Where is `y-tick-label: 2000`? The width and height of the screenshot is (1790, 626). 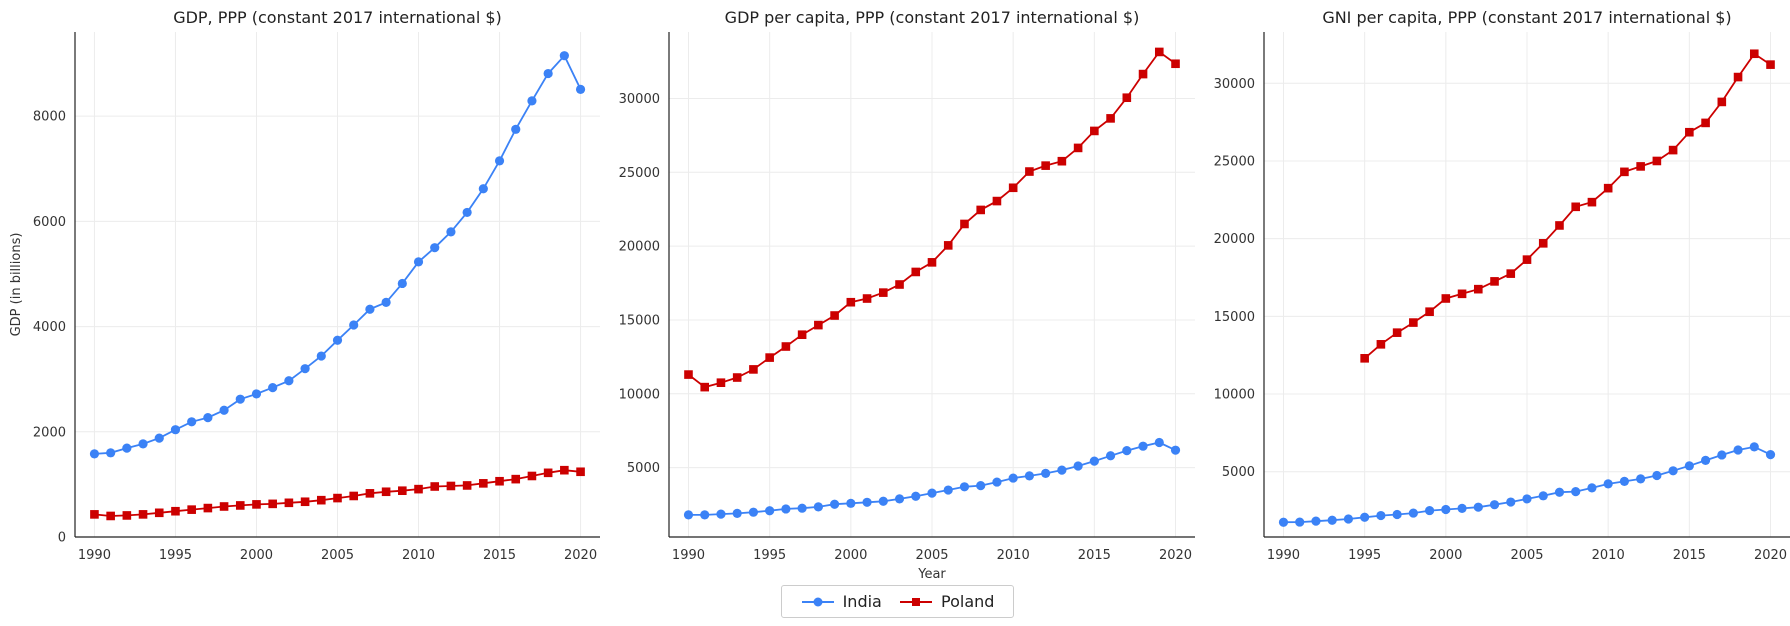 y-tick-label: 2000 is located at coordinates (49, 432).